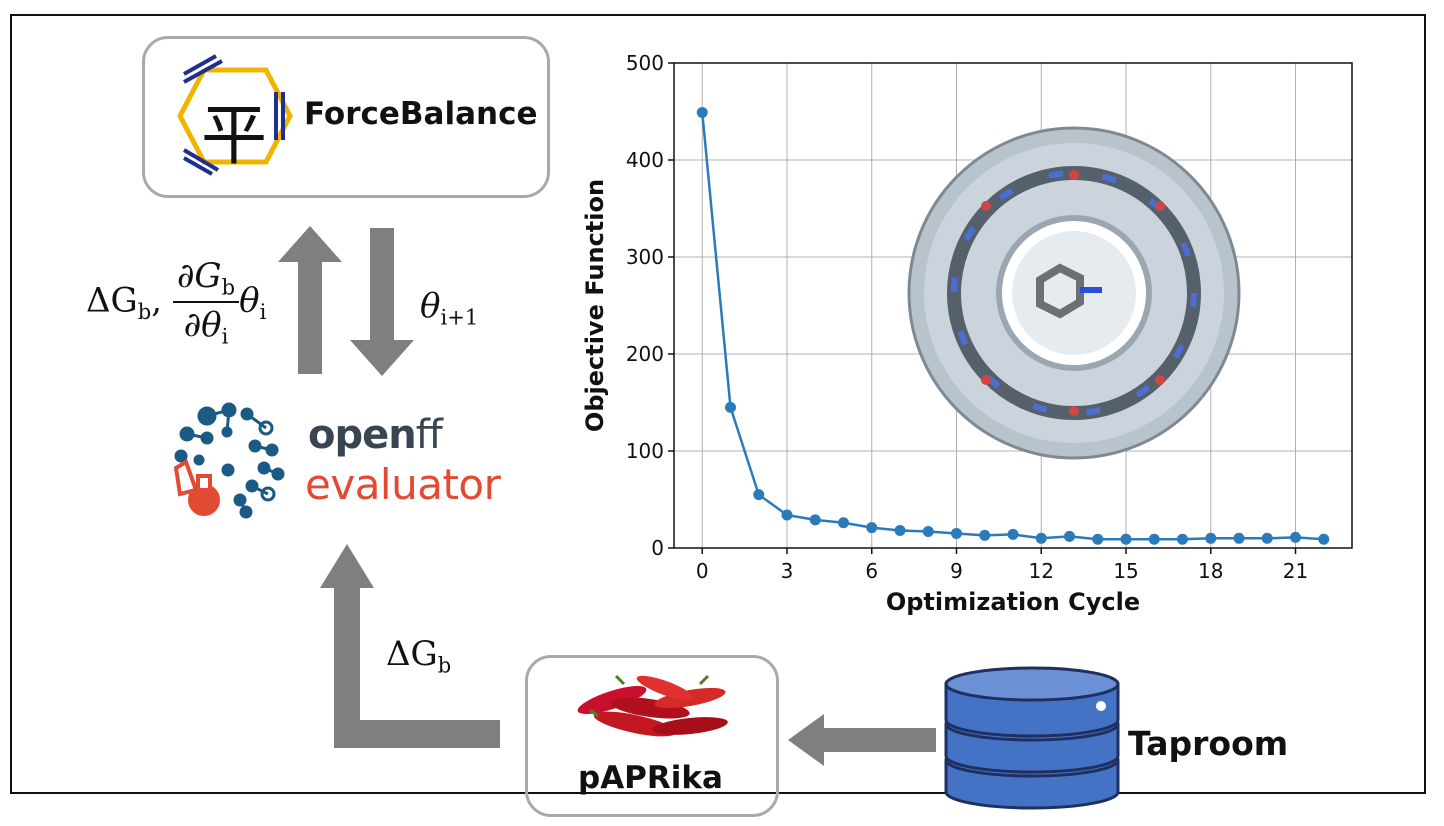 The image size is (1444, 826). I want to click on x-tick-label: 9, so click(956, 571).